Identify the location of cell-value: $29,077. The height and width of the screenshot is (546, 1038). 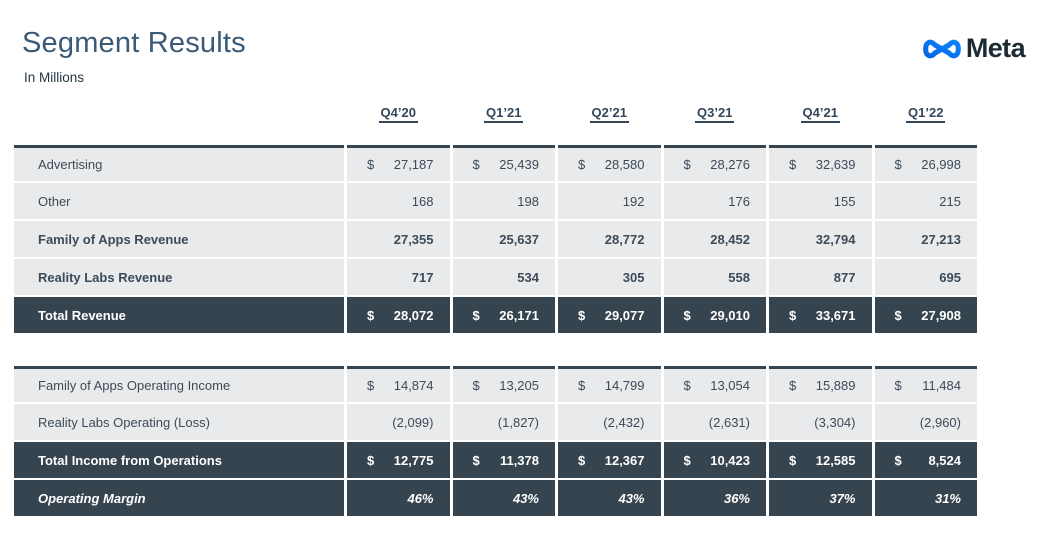
(609, 315).